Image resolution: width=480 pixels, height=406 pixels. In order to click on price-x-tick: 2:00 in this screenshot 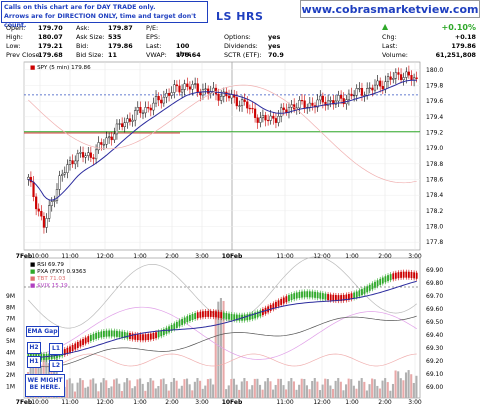, I will do `click(172, 256)`.